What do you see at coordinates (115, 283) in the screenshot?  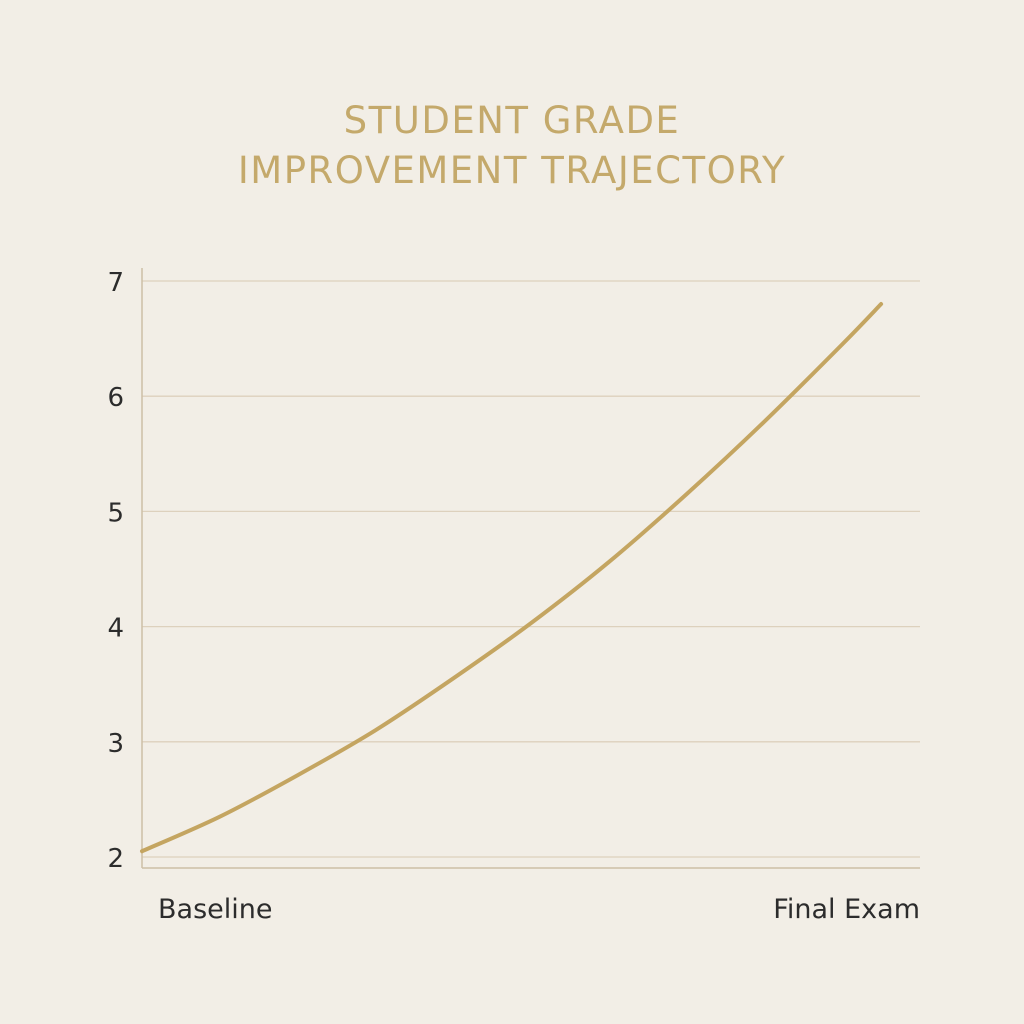 I see `y-tick-label-7: 7` at bounding box center [115, 283].